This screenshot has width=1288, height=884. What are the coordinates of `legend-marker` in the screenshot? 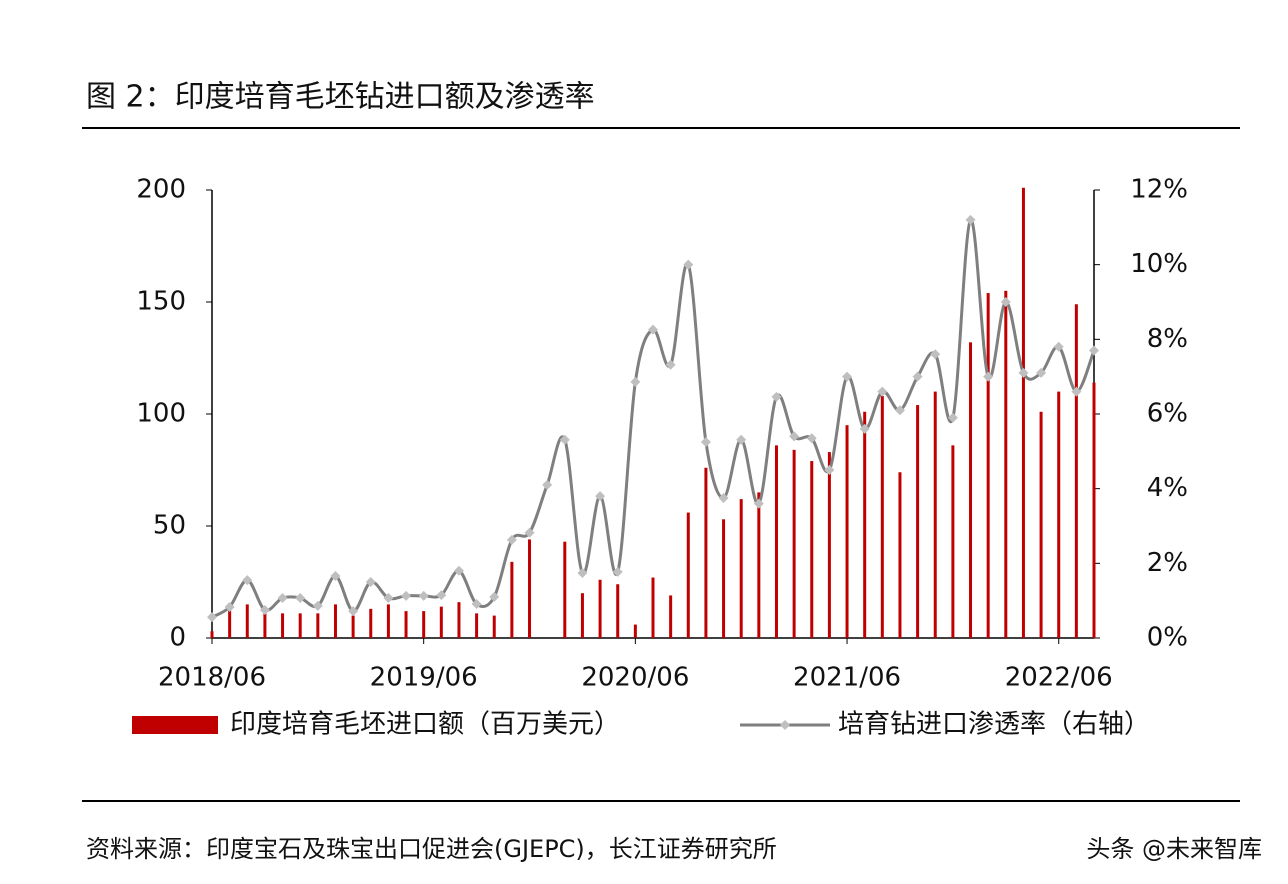 It's located at (785, 725).